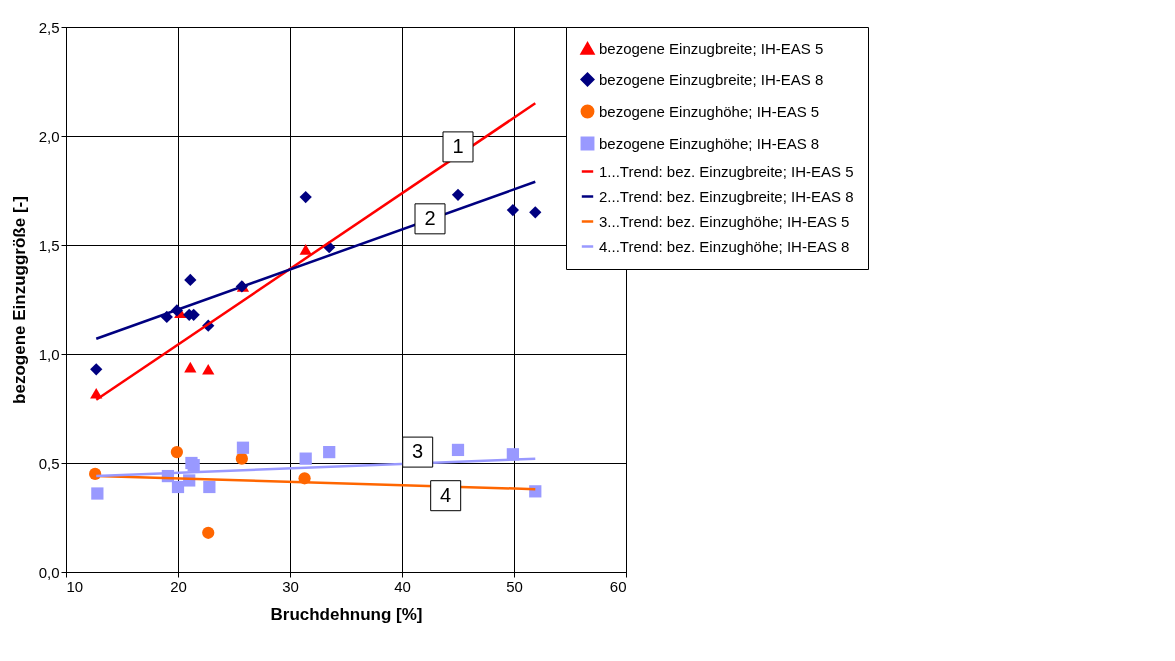 The width and height of the screenshot is (1175, 661). What do you see at coordinates (724, 221) in the screenshot?
I see `legend-label: 3...Trend: bez. Einzughöhe; IH-EAS 5` at bounding box center [724, 221].